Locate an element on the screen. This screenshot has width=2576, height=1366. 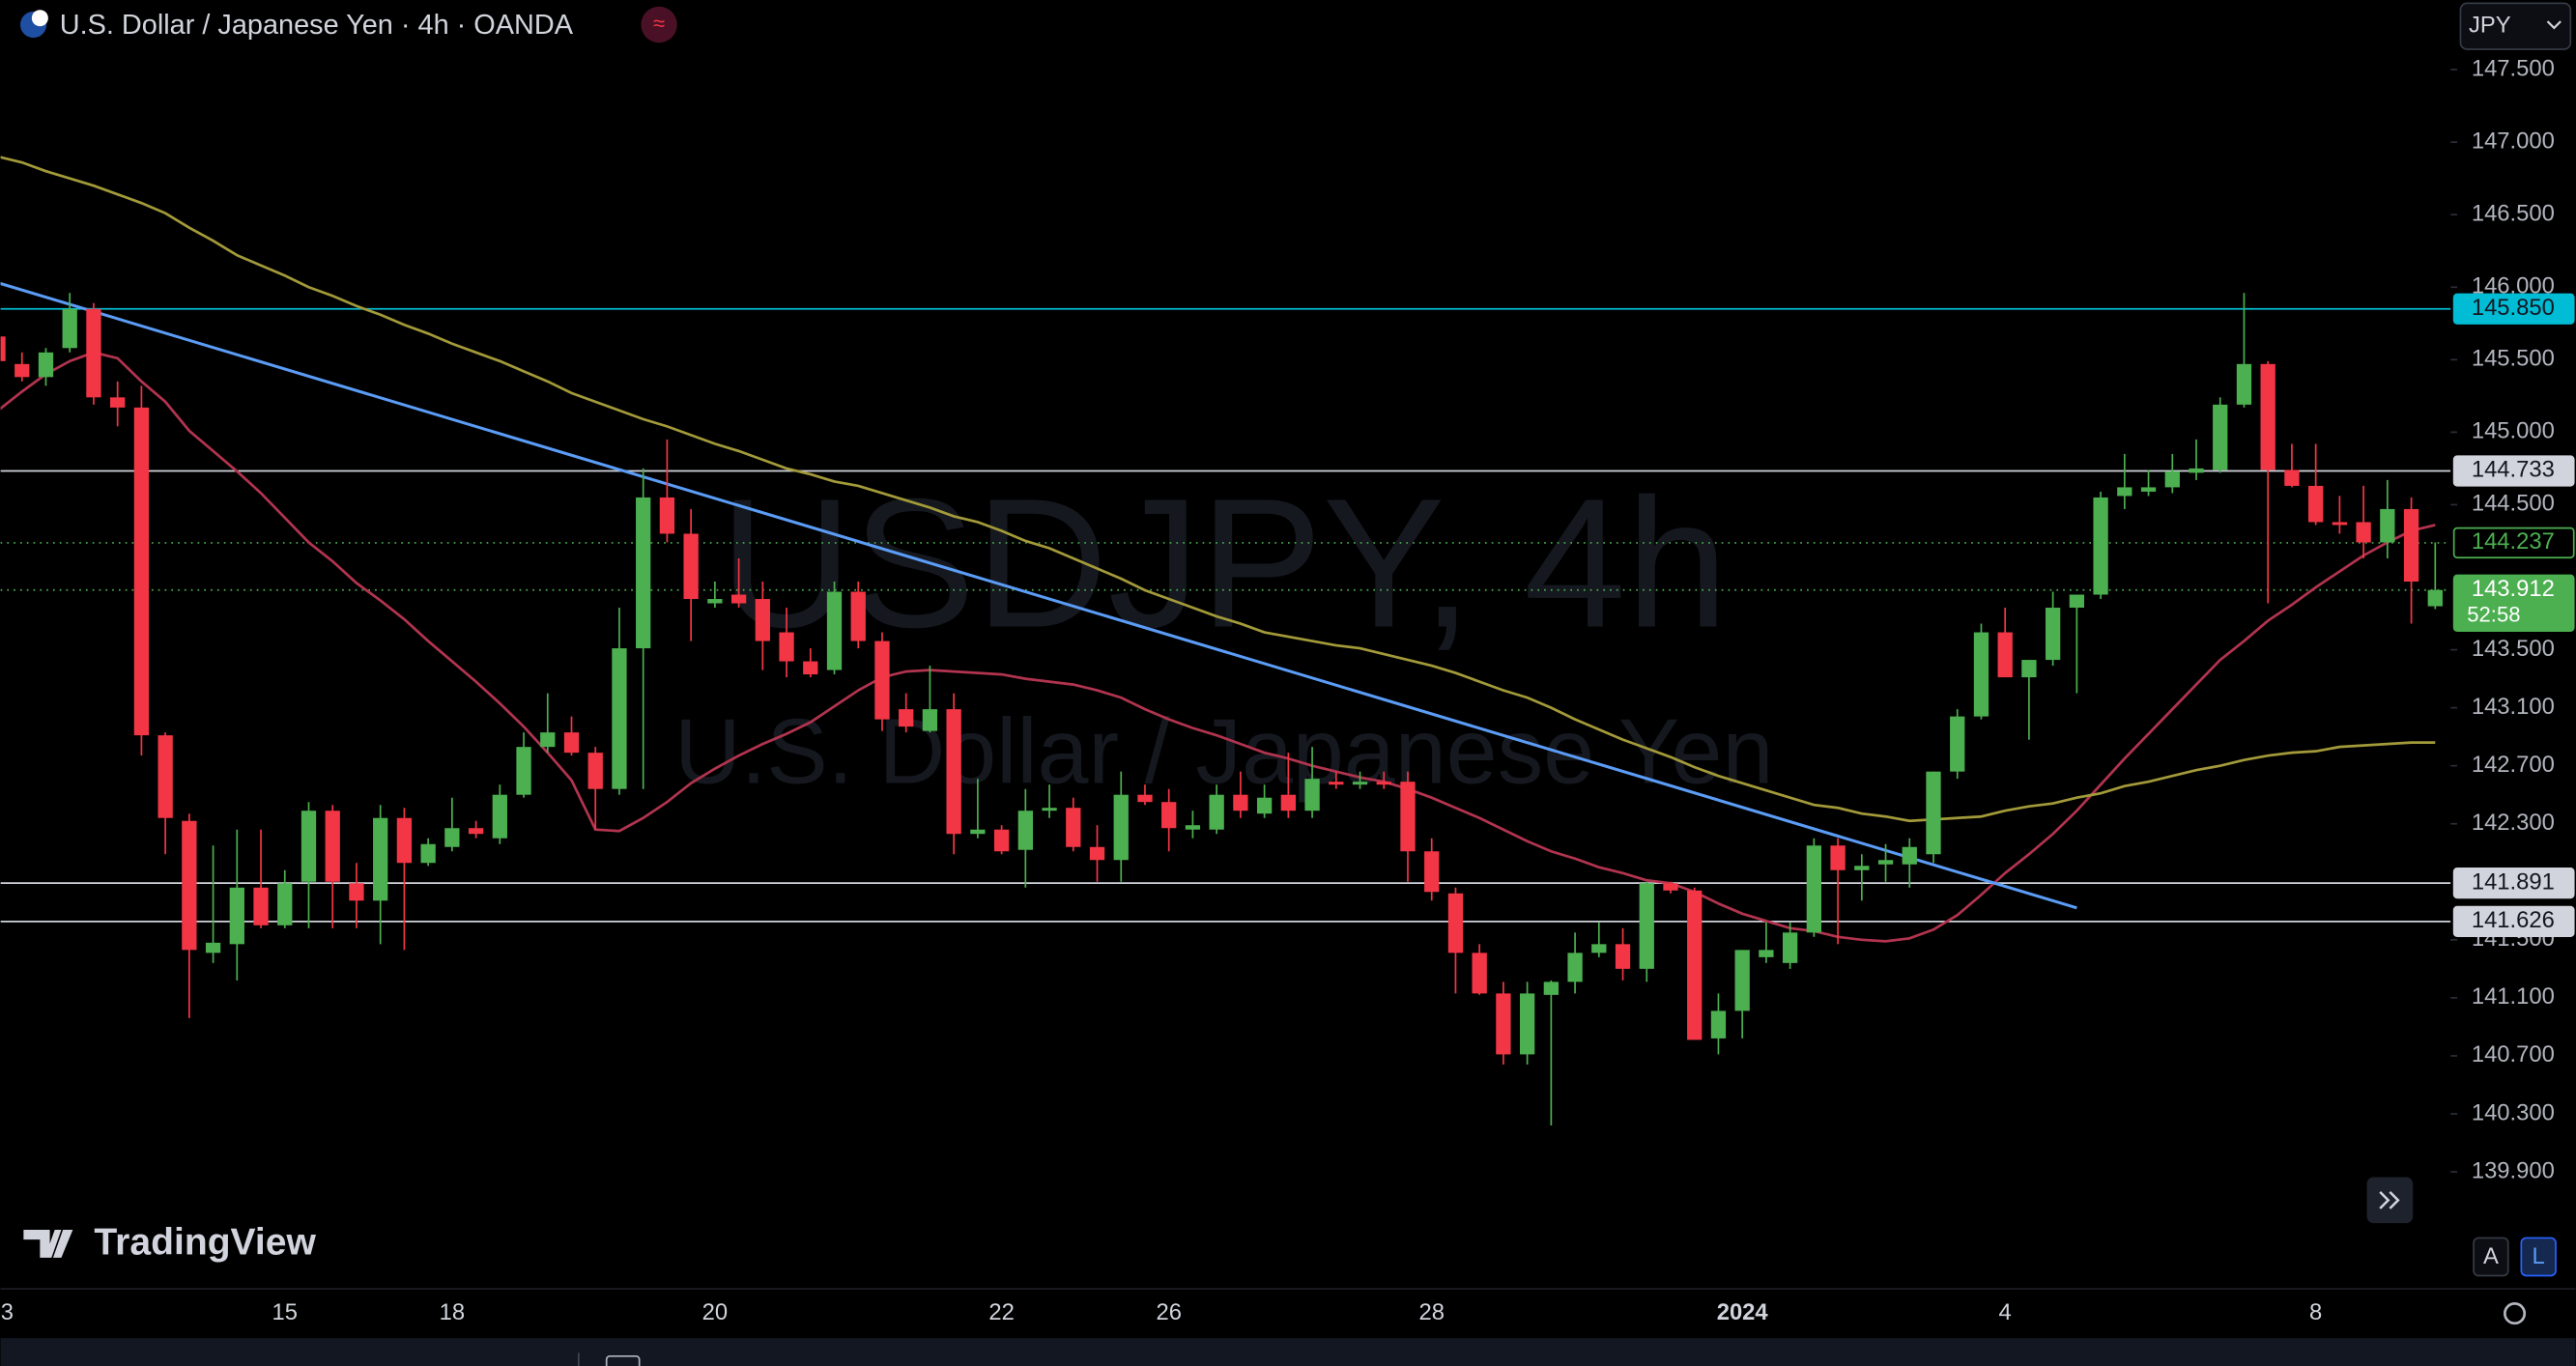
watermark-description: U.S. Dollar / Japanese Yen is located at coordinates (1224, 751).